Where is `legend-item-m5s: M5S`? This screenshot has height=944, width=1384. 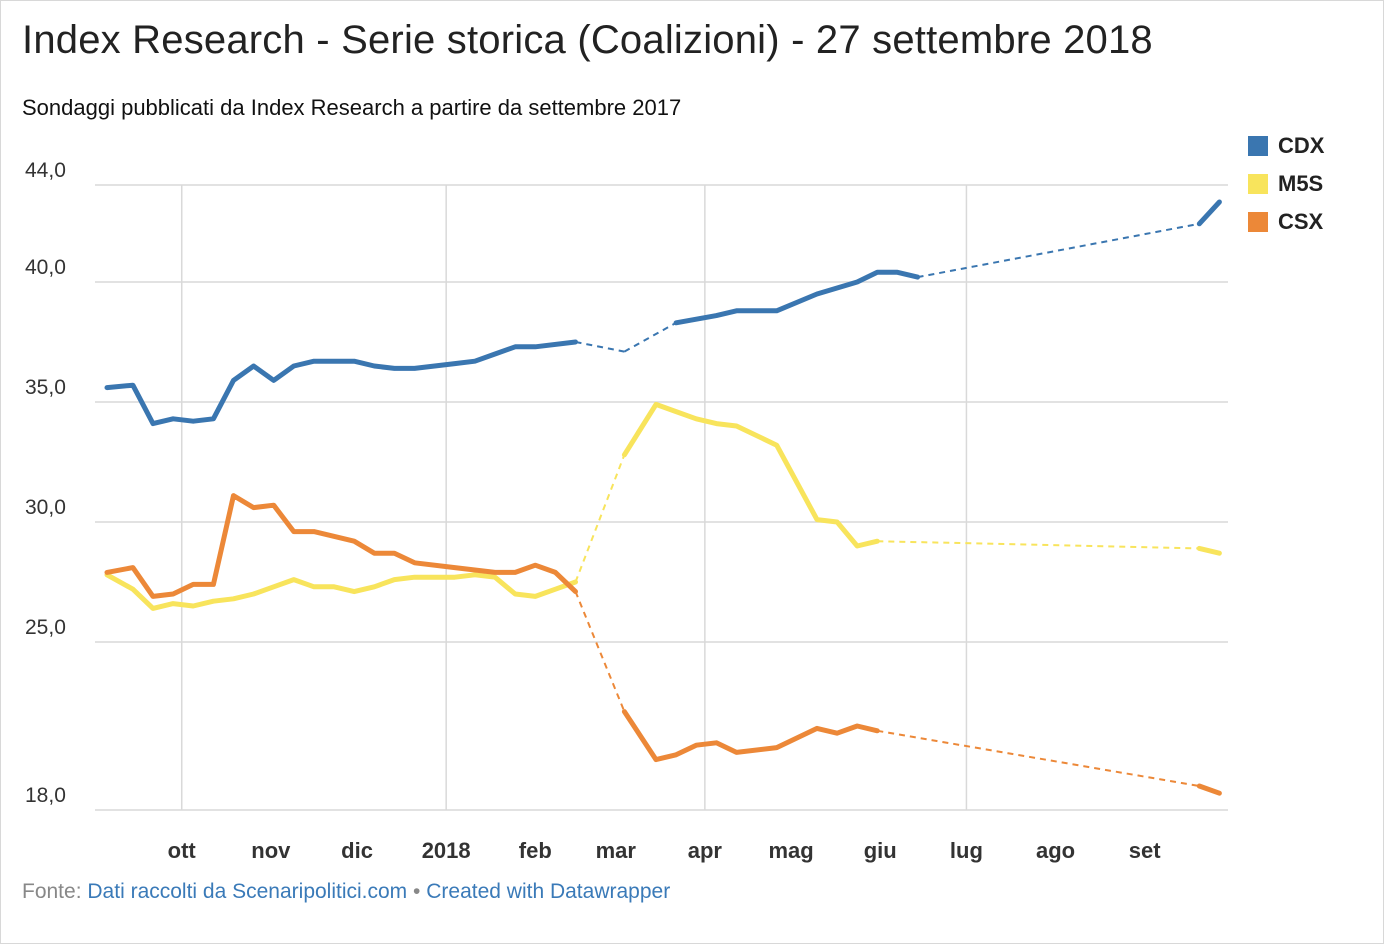 legend-item-m5s: M5S is located at coordinates (1286, 184).